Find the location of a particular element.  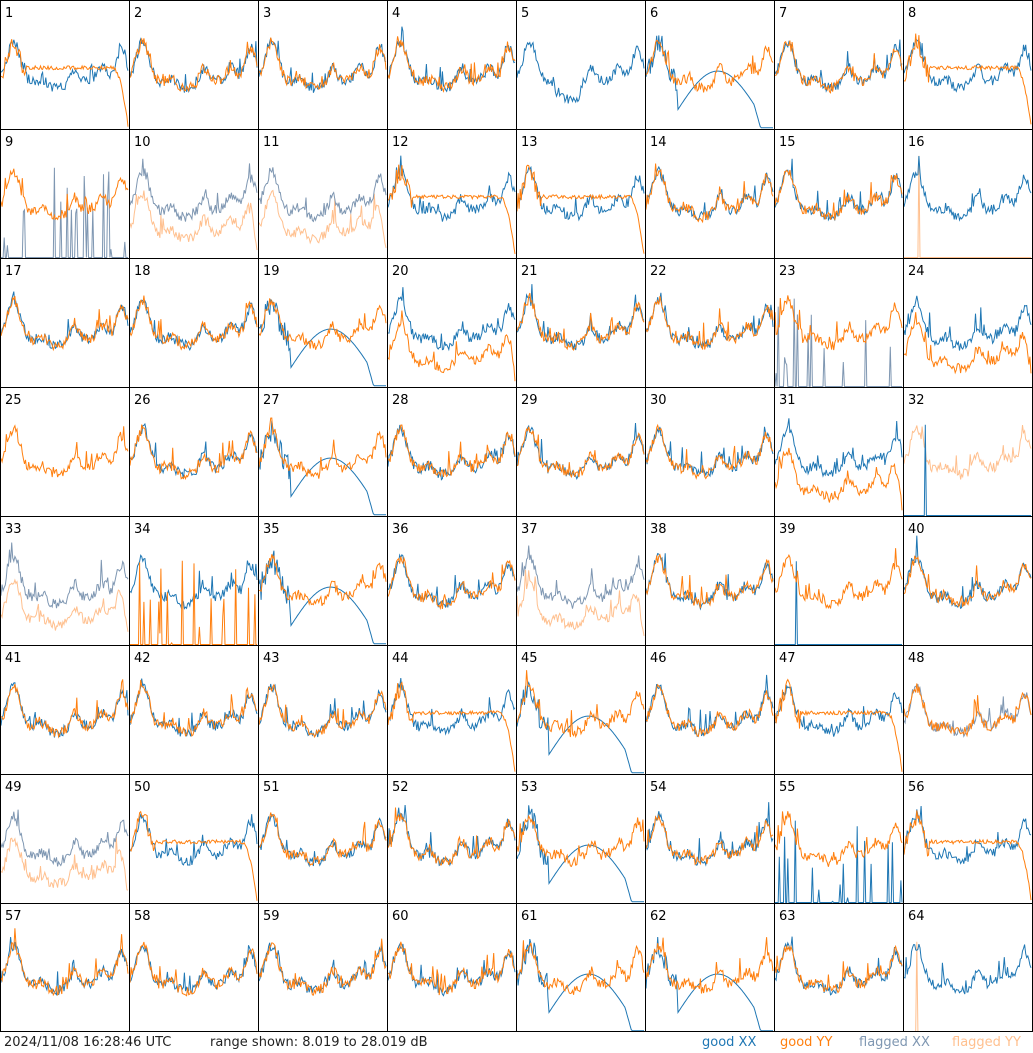

panel-2: 2 is located at coordinates (193, 49).